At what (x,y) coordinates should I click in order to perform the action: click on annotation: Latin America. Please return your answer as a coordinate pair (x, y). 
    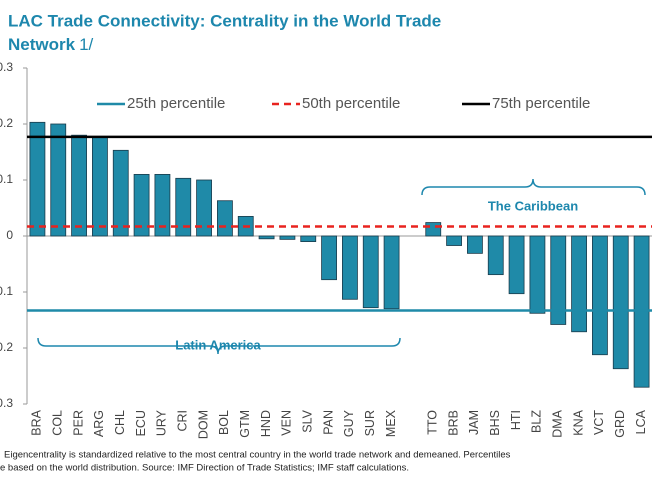
    Looking at the image, I should click on (218, 344).